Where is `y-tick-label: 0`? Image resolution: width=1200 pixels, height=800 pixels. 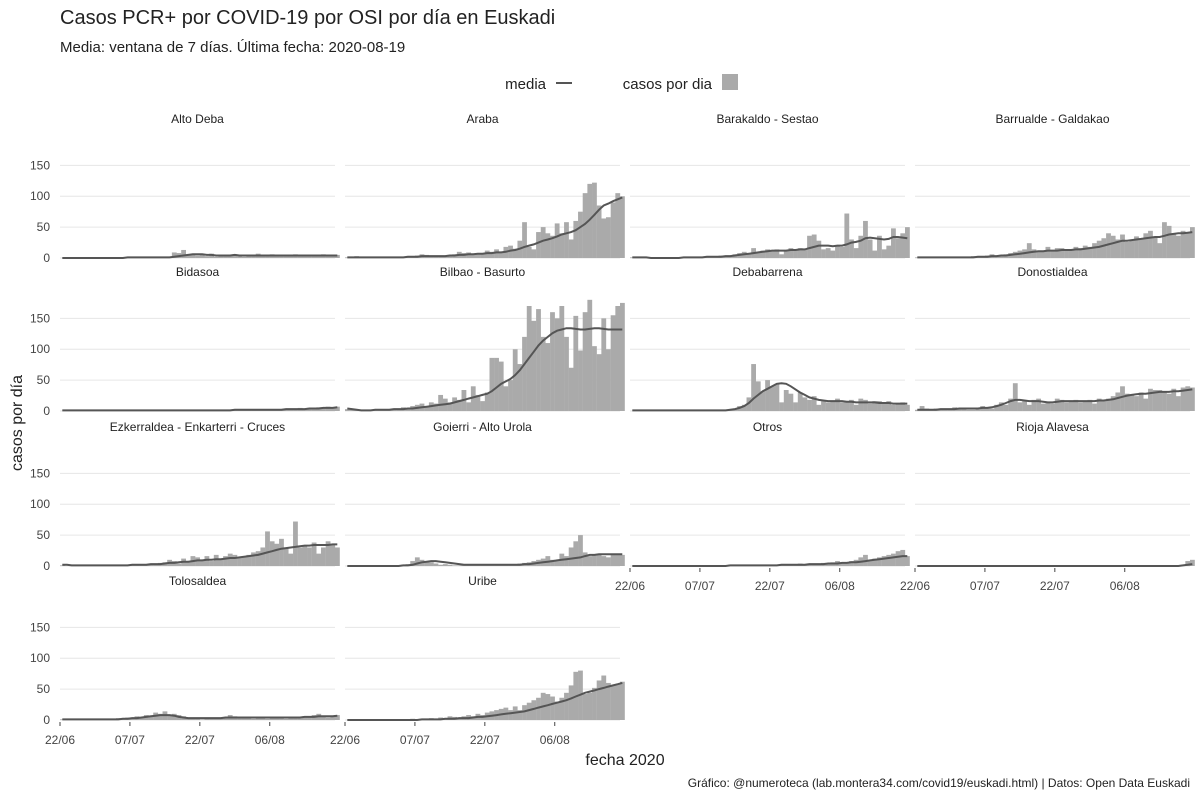
y-tick-label: 0 is located at coordinates (46, 258).